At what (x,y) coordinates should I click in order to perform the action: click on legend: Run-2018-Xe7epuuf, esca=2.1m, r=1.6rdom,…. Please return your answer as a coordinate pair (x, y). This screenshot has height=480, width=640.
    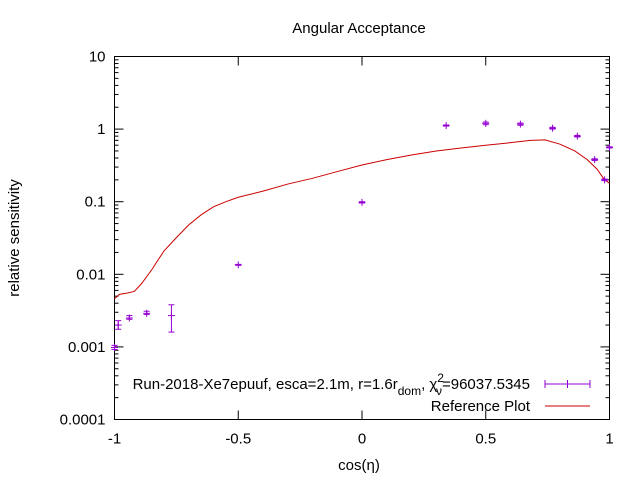
    Looking at the image, I should click on (362, 393).